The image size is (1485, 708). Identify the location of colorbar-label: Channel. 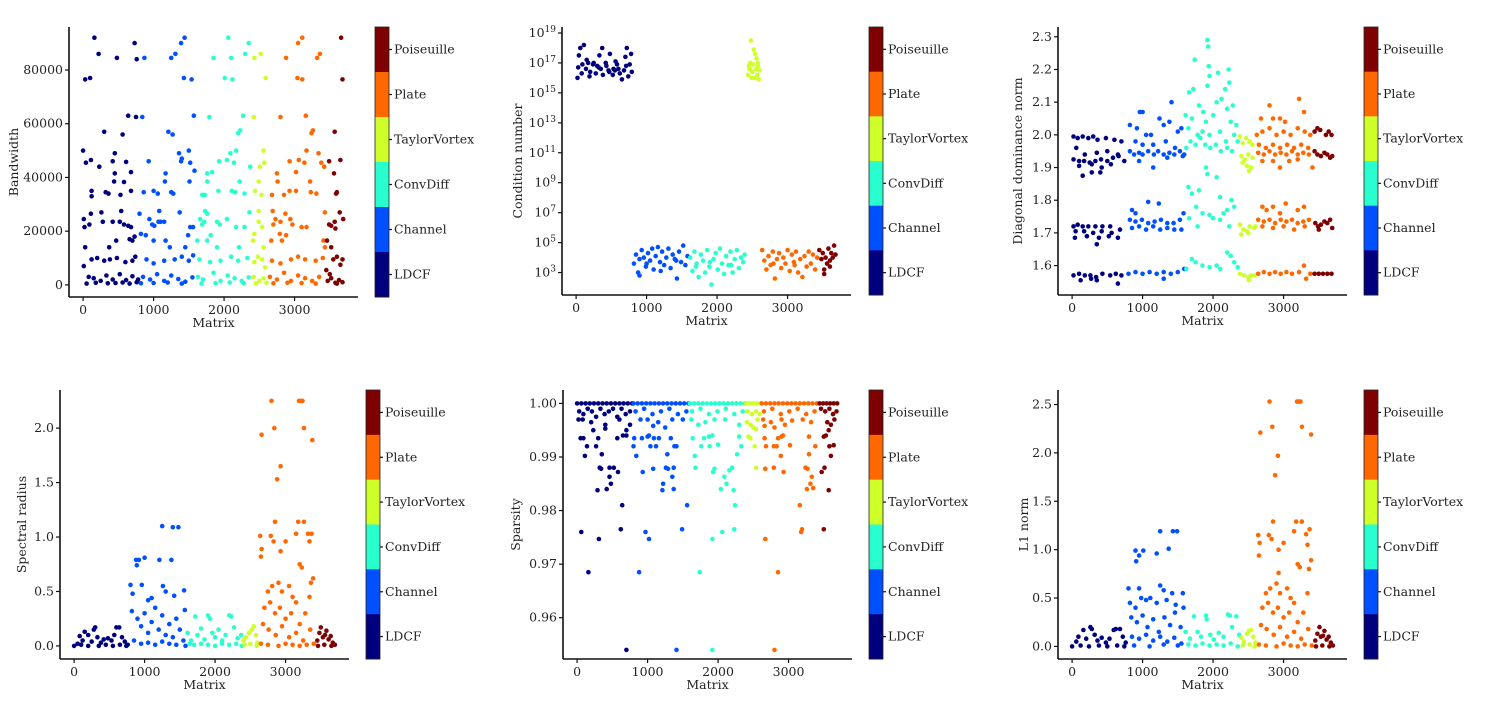
(914, 591).